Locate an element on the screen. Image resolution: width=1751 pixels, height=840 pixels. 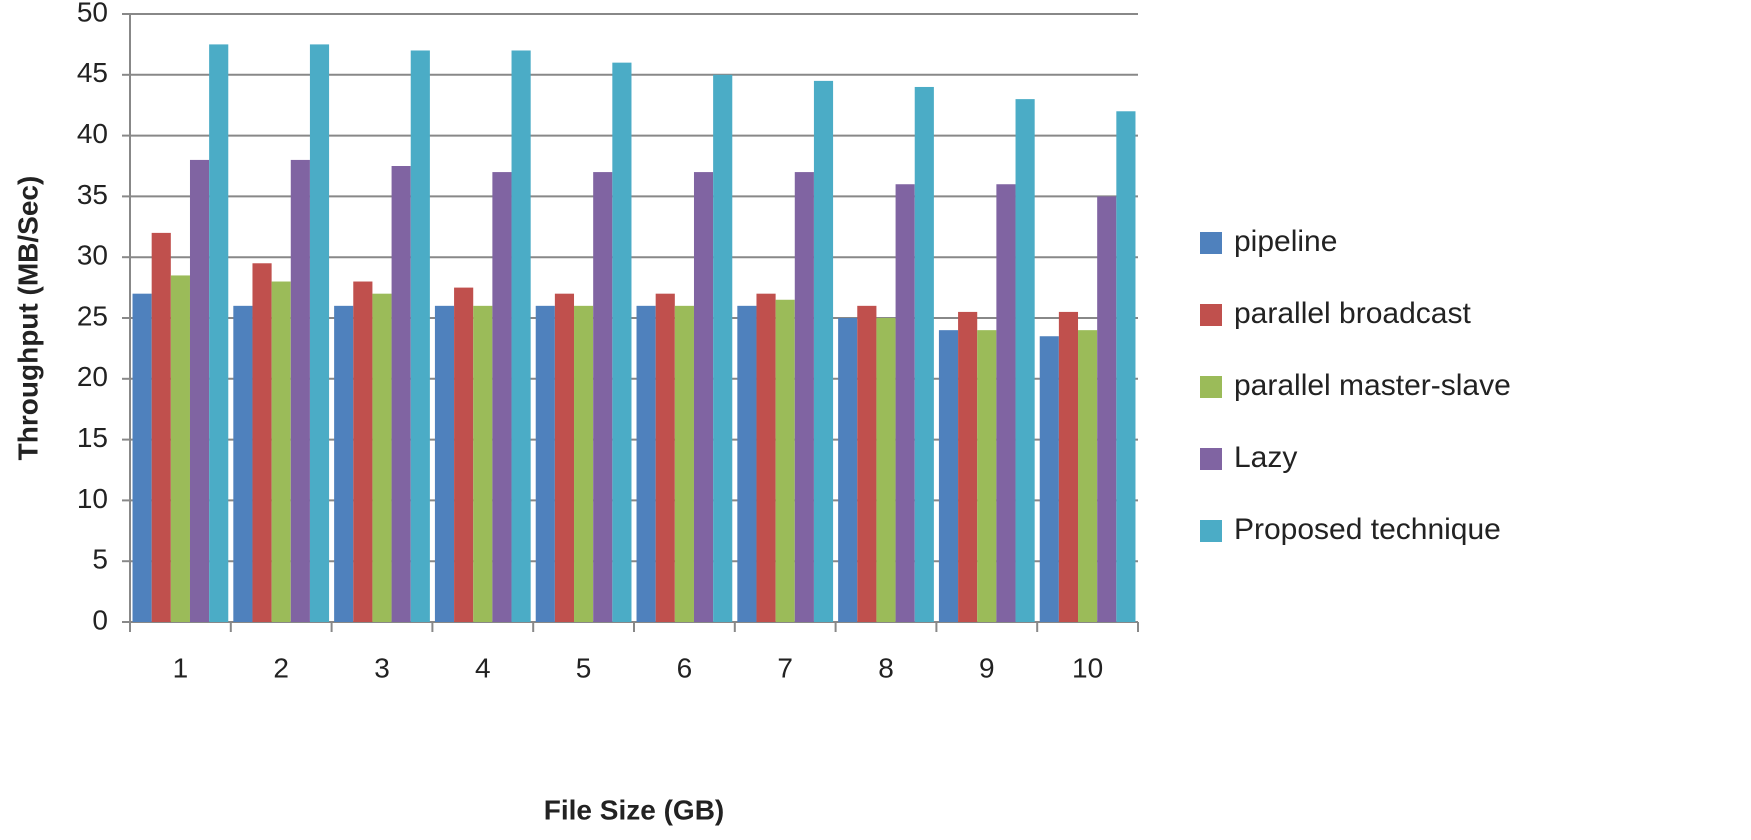
x-tick-label: 10 is located at coordinates (1087, 667).